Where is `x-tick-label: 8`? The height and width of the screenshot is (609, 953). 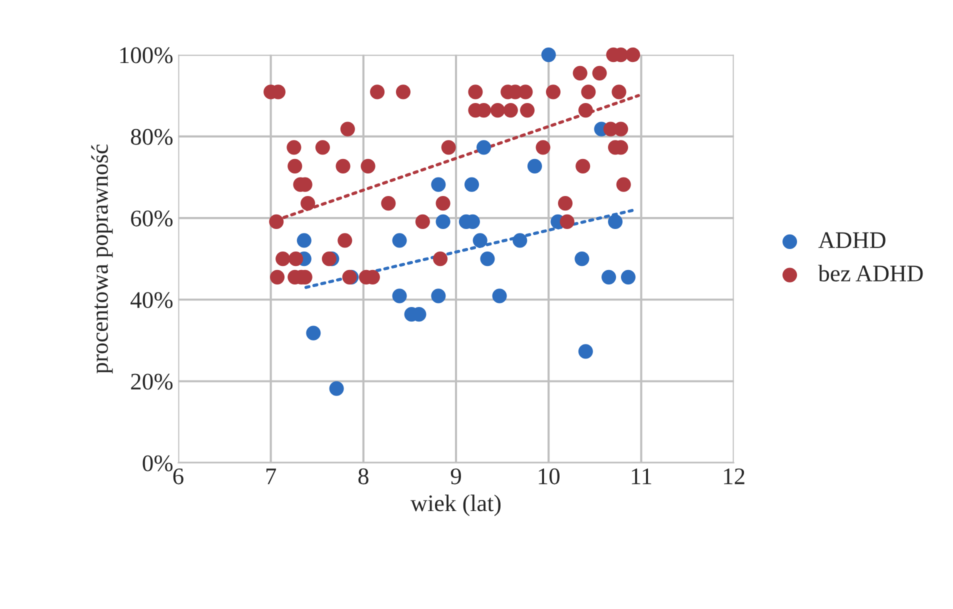
x-tick-label: 8 is located at coordinates (363, 476).